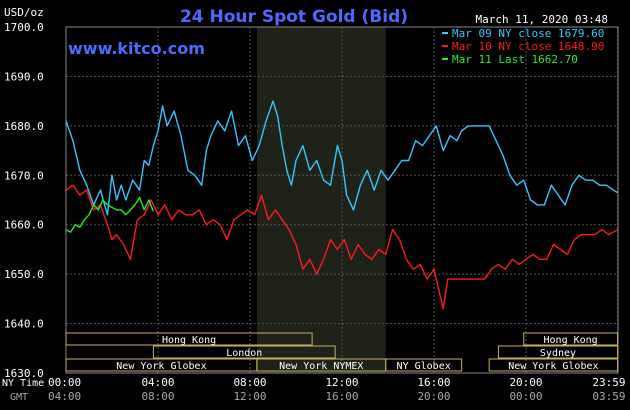  What do you see at coordinates (294, 17) in the screenshot?
I see `chart-title: 24 Hour Spot Gold (Bid)` at bounding box center [294, 17].